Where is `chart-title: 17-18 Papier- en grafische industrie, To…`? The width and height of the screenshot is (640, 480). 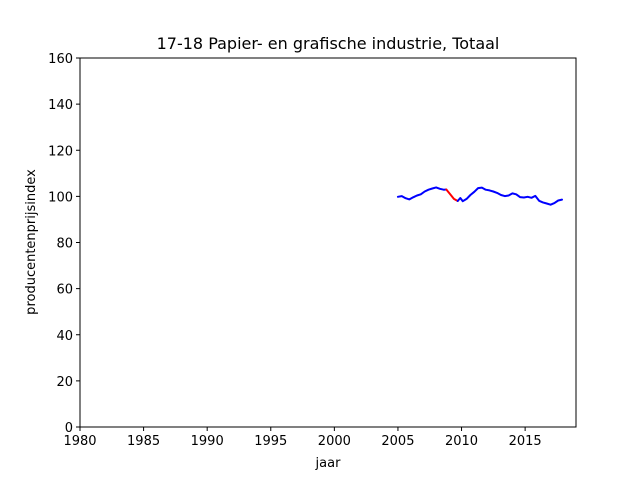 chart-title: 17-18 Papier- en grafische industrie, To… is located at coordinates (328, 43).